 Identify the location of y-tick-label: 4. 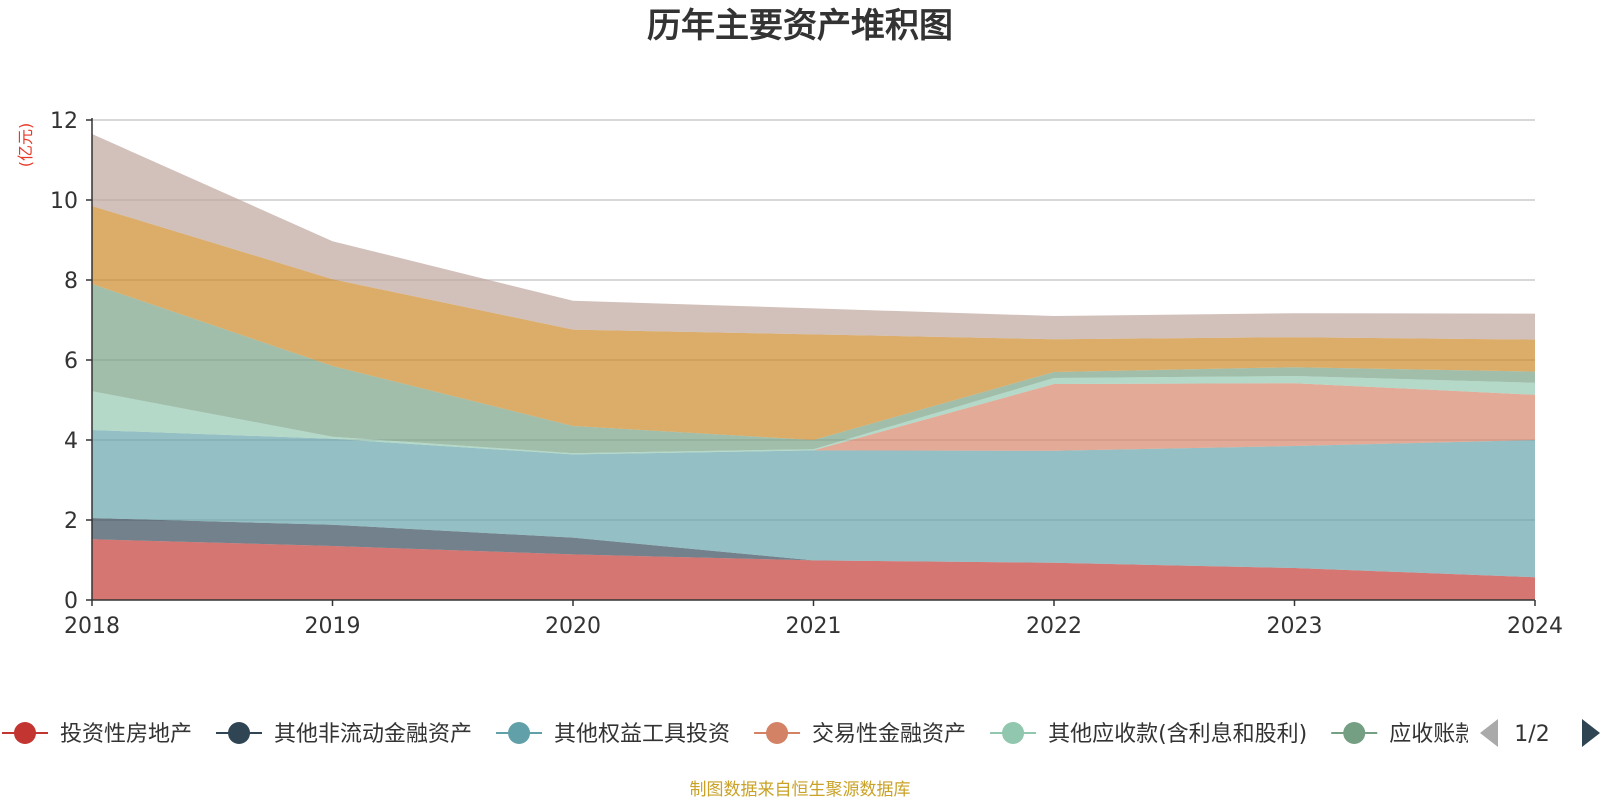
(71, 441).